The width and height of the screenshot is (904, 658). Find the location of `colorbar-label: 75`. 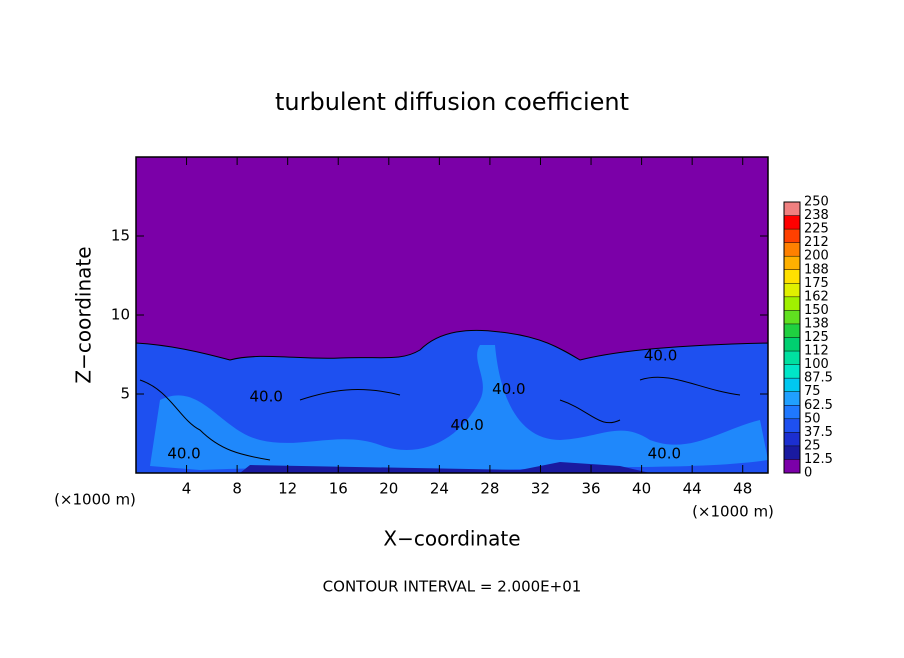

colorbar-label: 75 is located at coordinates (812, 391).